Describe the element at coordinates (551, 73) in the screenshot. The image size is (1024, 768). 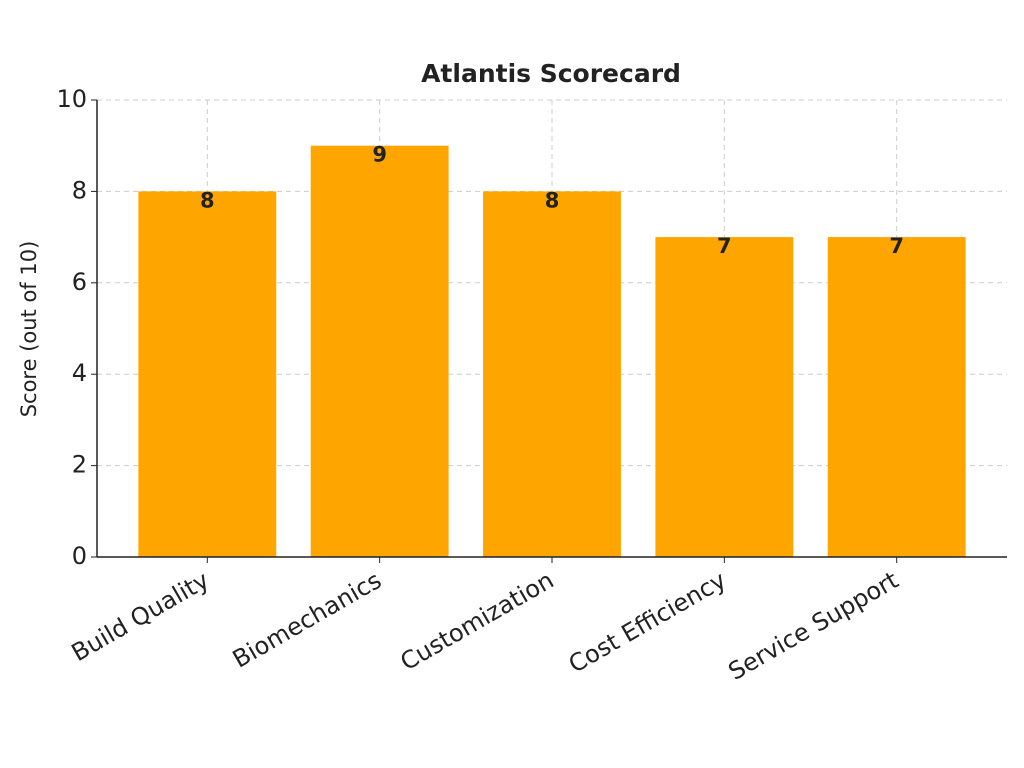
I see `chart-title: Atlantis Scorecard` at that location.